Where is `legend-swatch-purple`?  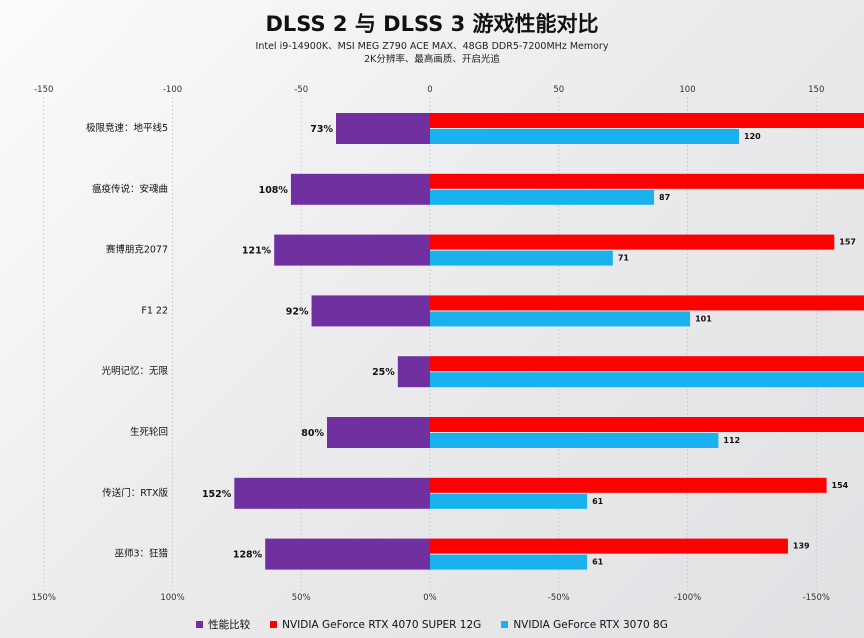 legend-swatch-purple is located at coordinates (200, 624).